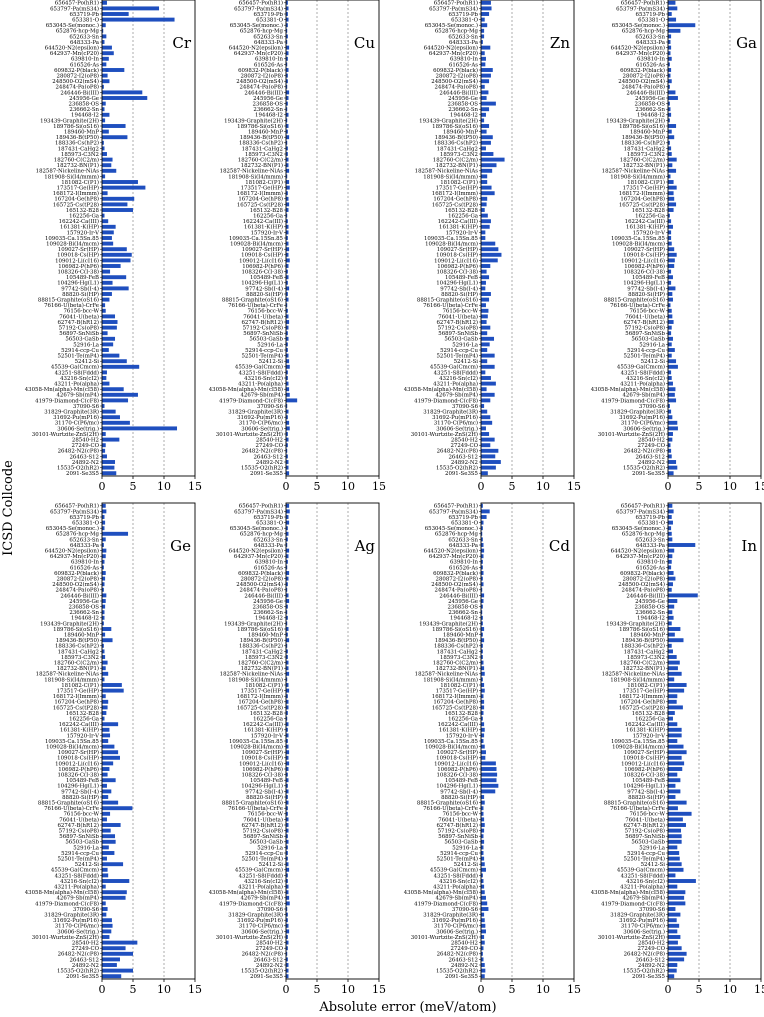 This screenshot has width=764, height=1017. What do you see at coordinates (264, 854) in the screenshot?
I see `y-tick-label: 52914-ccp-Cu` at bounding box center [264, 854].